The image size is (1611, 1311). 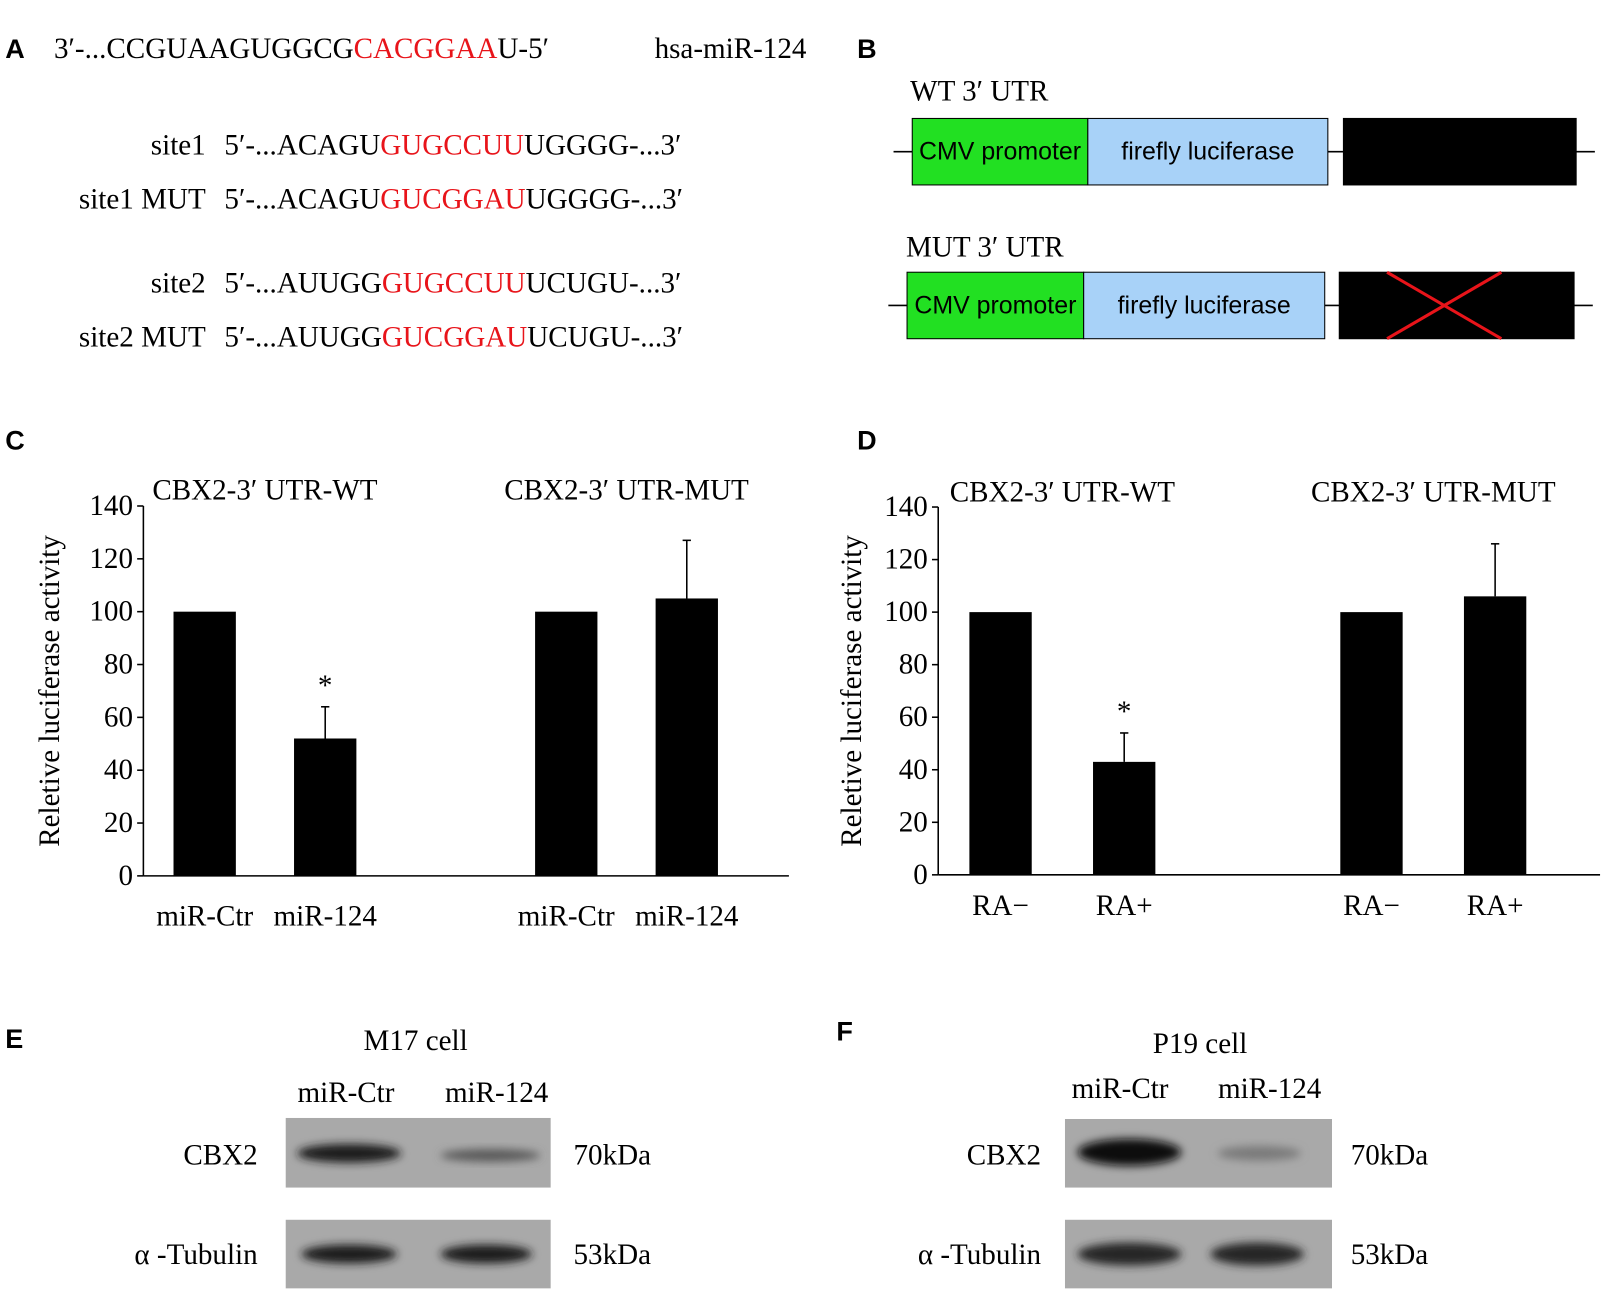 I want to click on blot-title: P19 cell, so click(x=1200, y=1044).